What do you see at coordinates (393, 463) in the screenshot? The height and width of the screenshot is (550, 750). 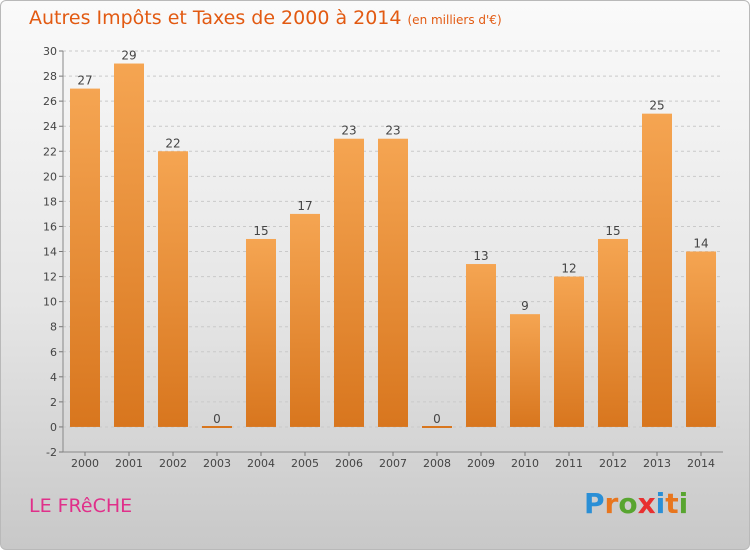 I see `x-tick-label: 2007` at bounding box center [393, 463].